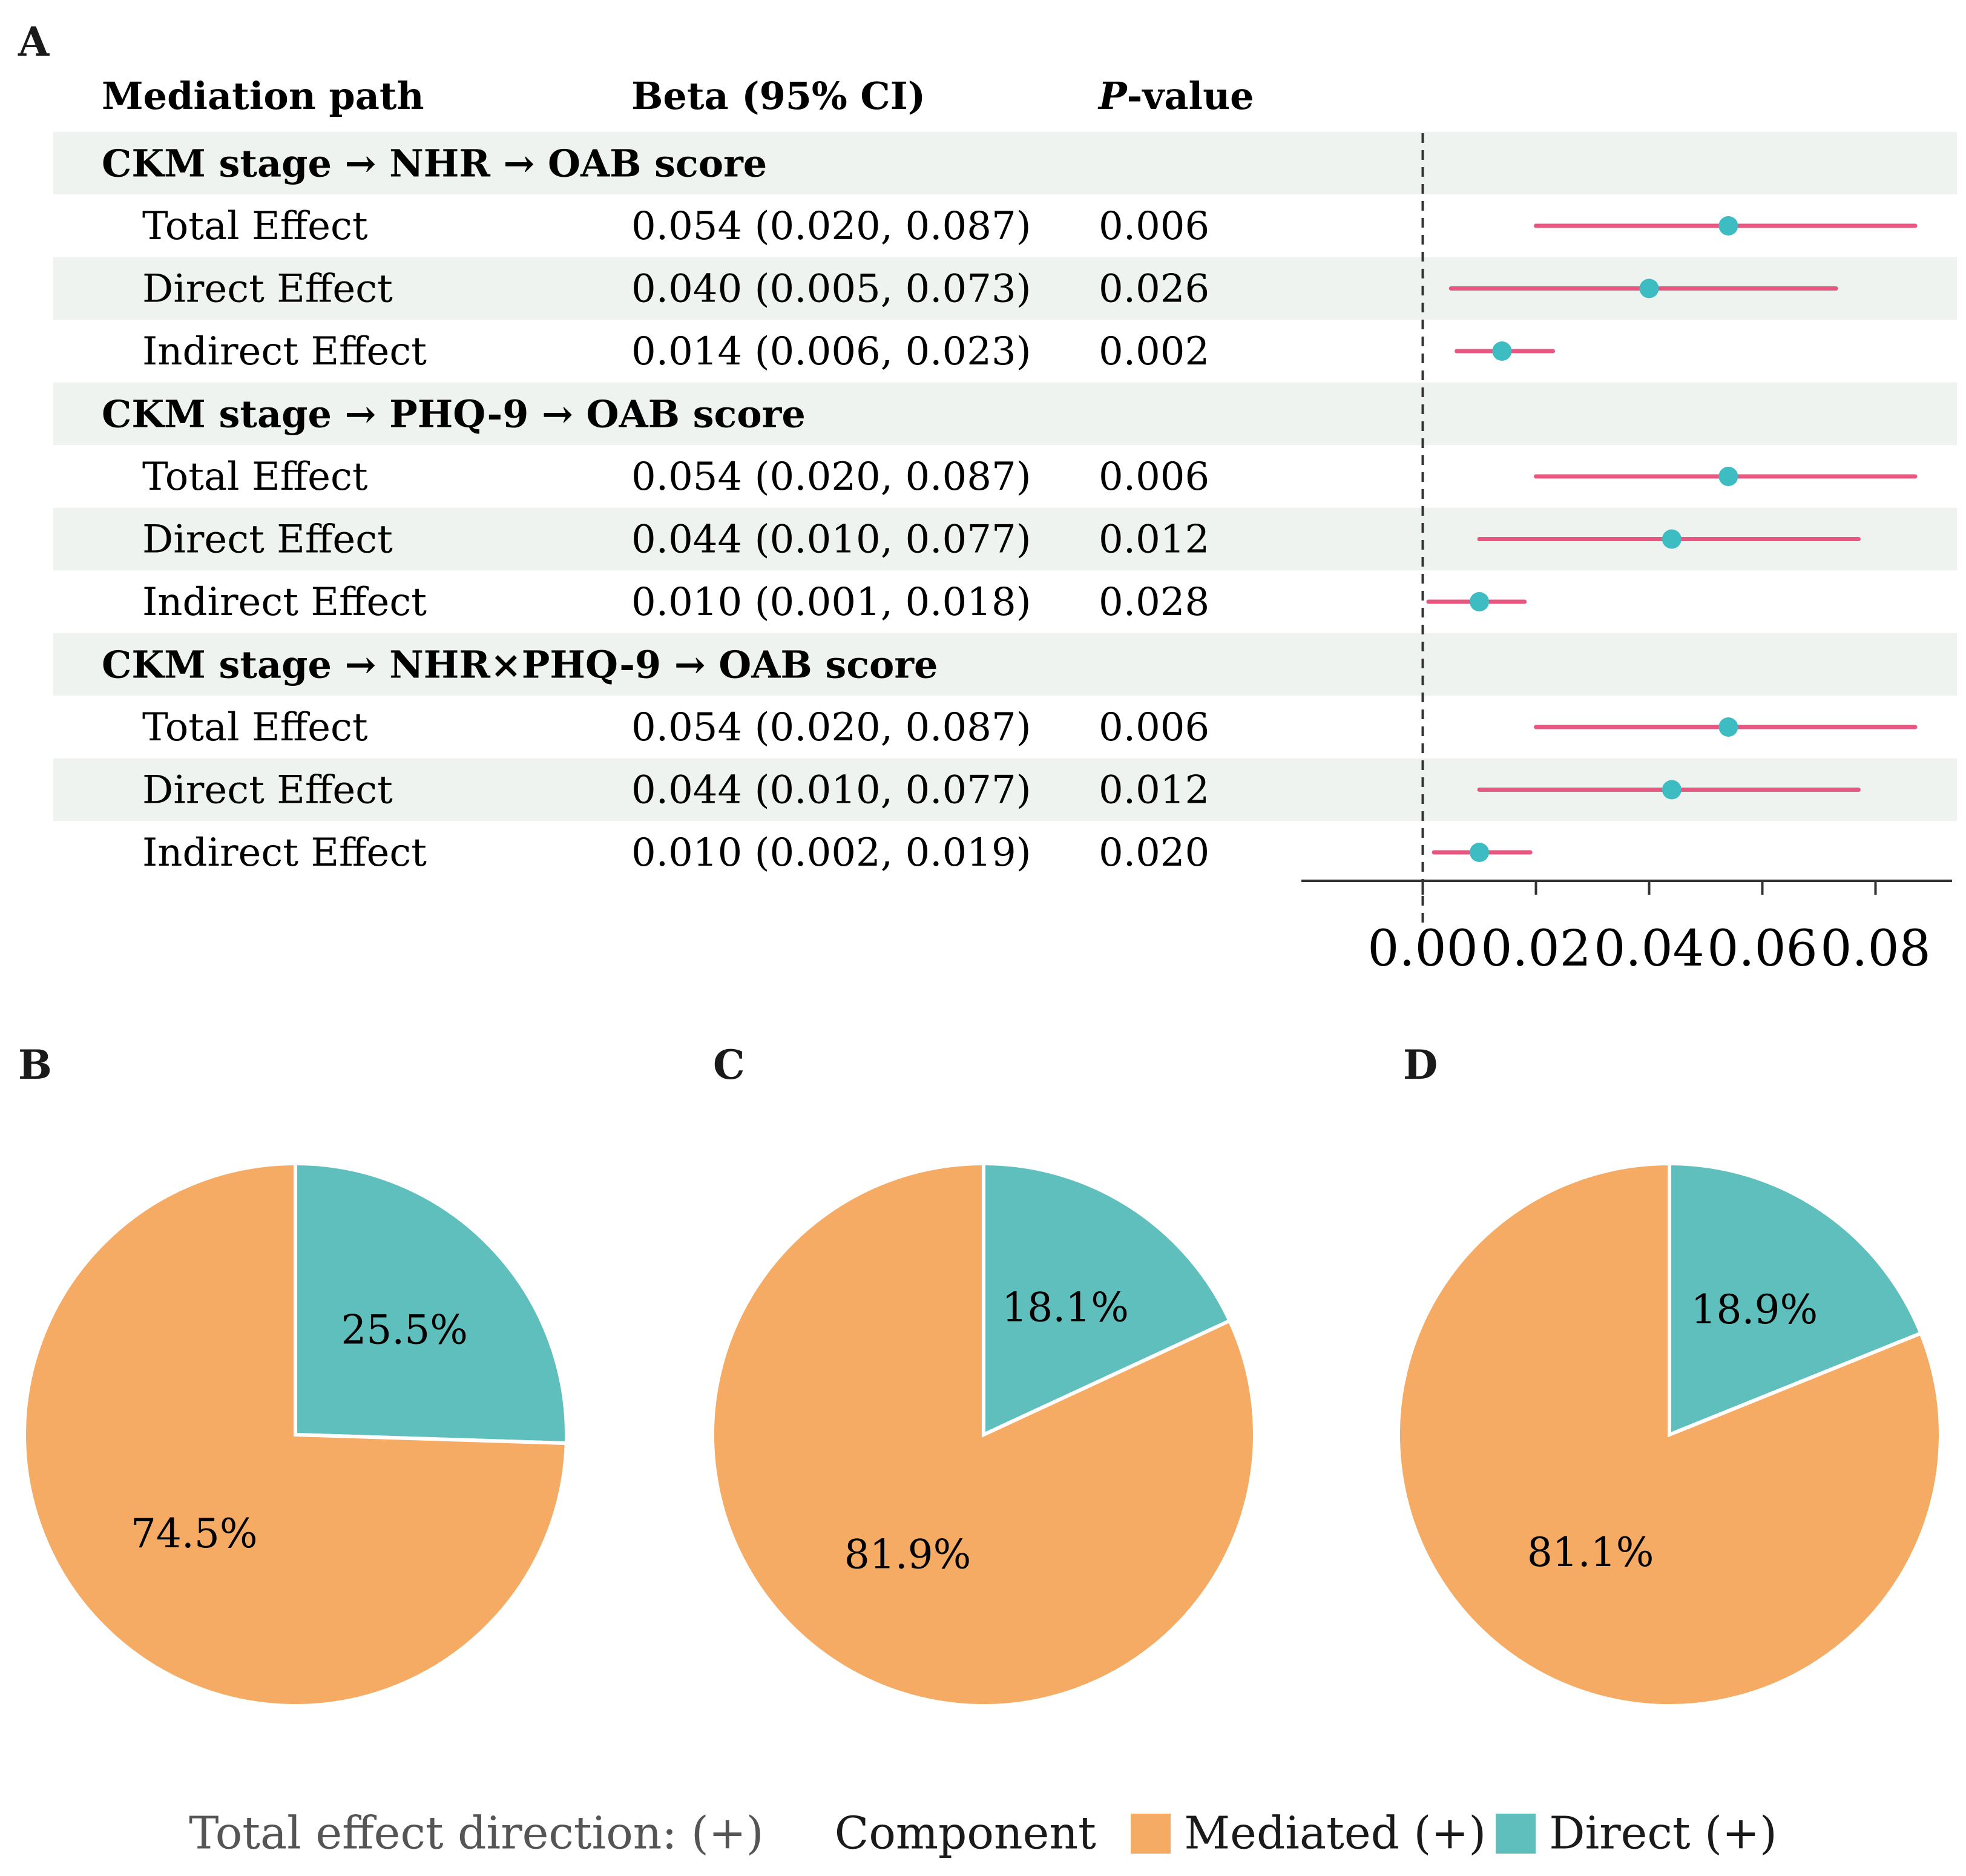 Image resolution: width=1966 pixels, height=1876 pixels. I want to click on legend-item-direct: Direct (+), so click(1663, 1833).